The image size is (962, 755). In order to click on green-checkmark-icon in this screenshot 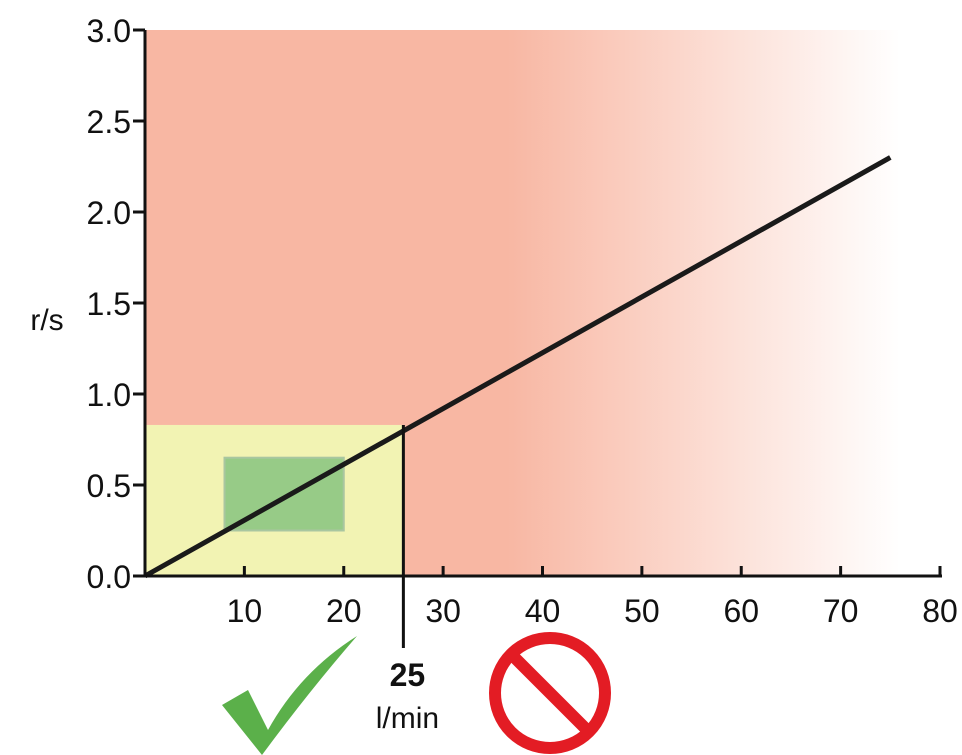, I will do `click(289, 695)`.